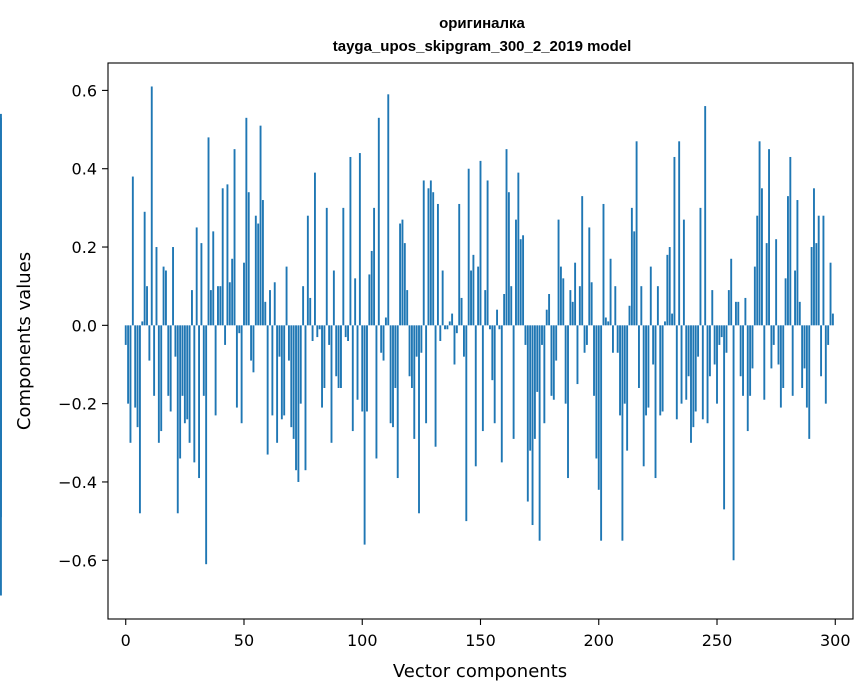 The width and height of the screenshot is (867, 696). I want to click on y-tick-label: −0.4, so click(77, 482).